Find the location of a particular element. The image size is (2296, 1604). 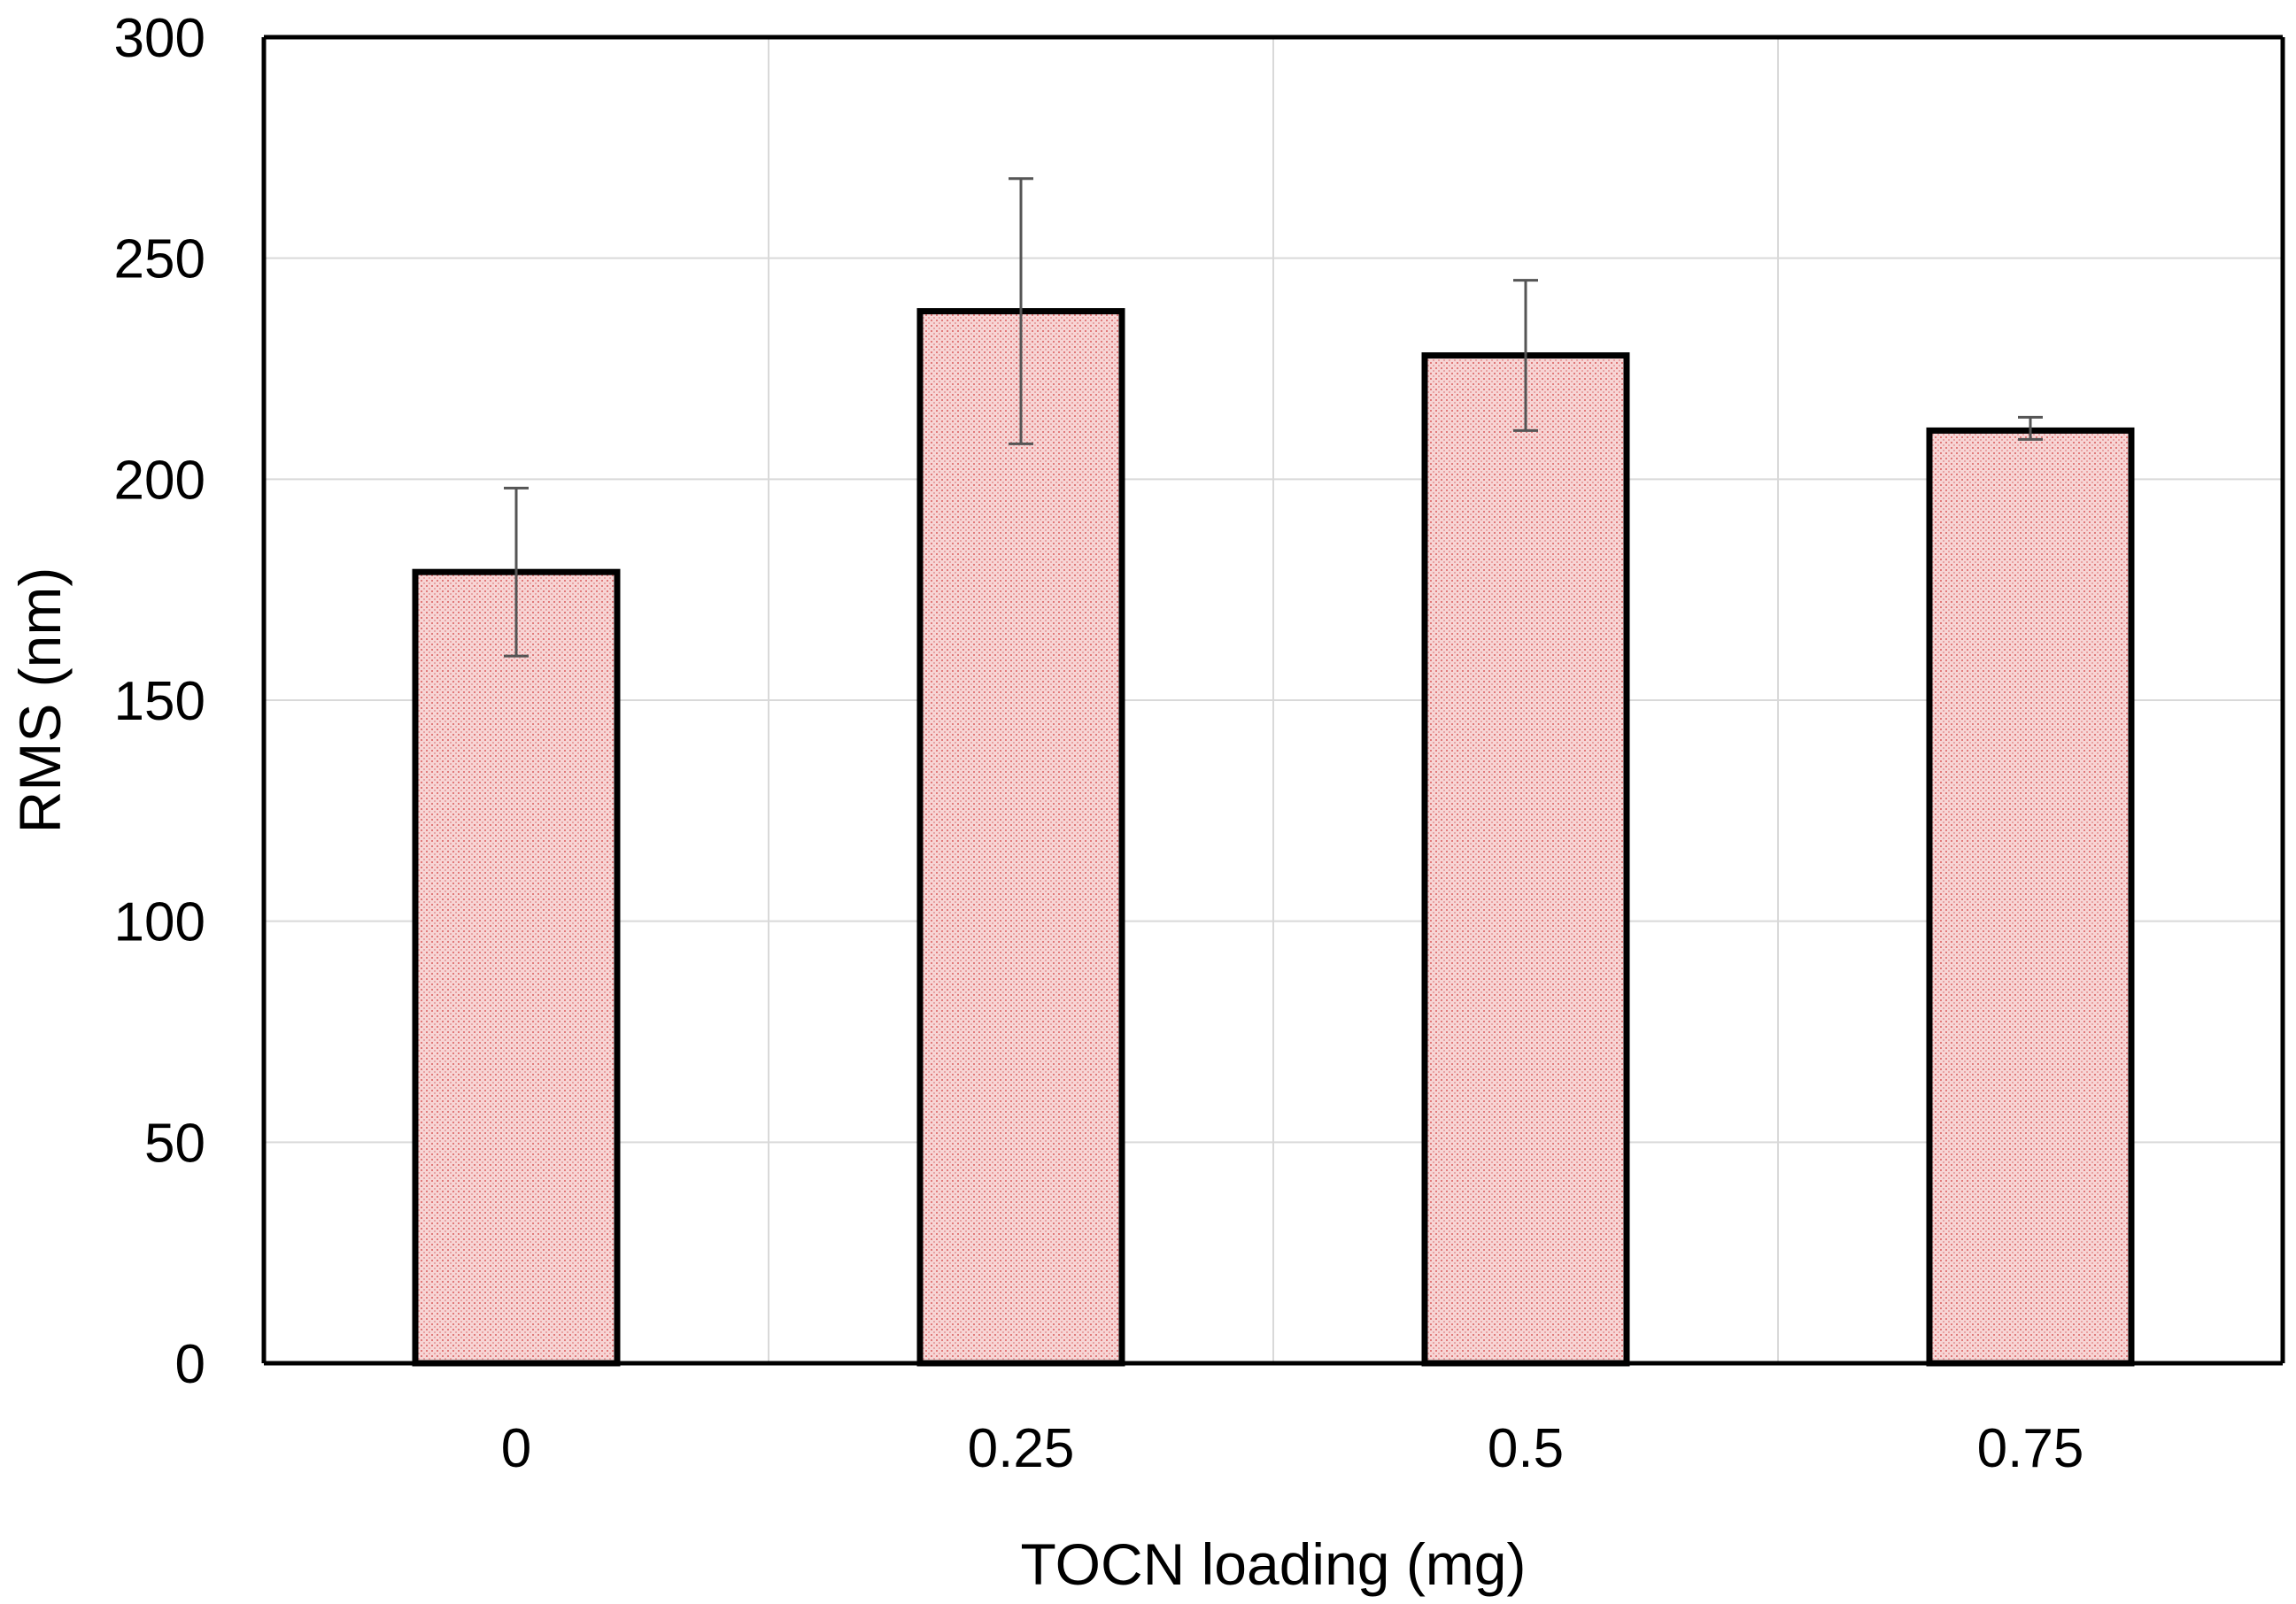

y-tick-label: 0 is located at coordinates (190, 1364).